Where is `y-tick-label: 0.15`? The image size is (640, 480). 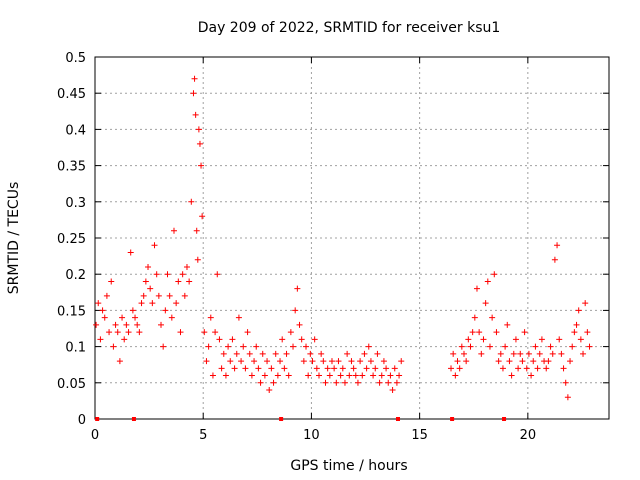 y-tick-label: 0.15 is located at coordinates (71, 311).